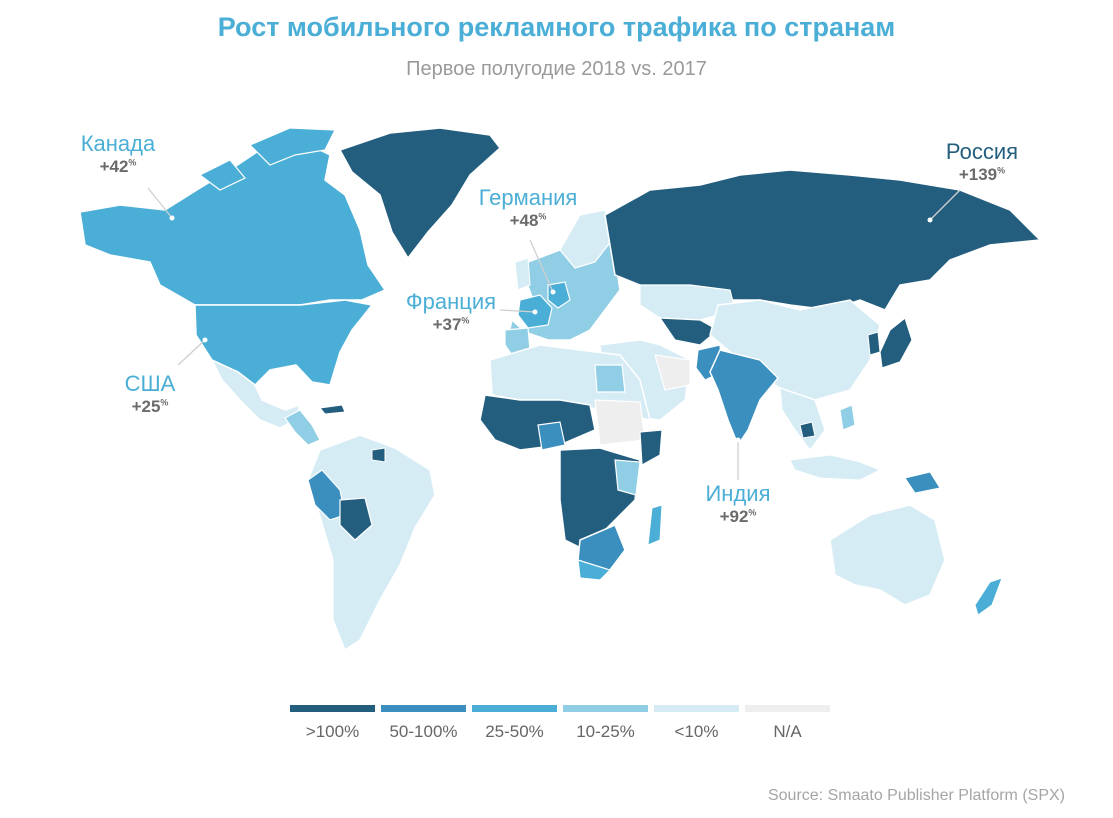 The width and height of the screenshot is (1113, 818). I want to click on region-guyana, so click(378, 455).